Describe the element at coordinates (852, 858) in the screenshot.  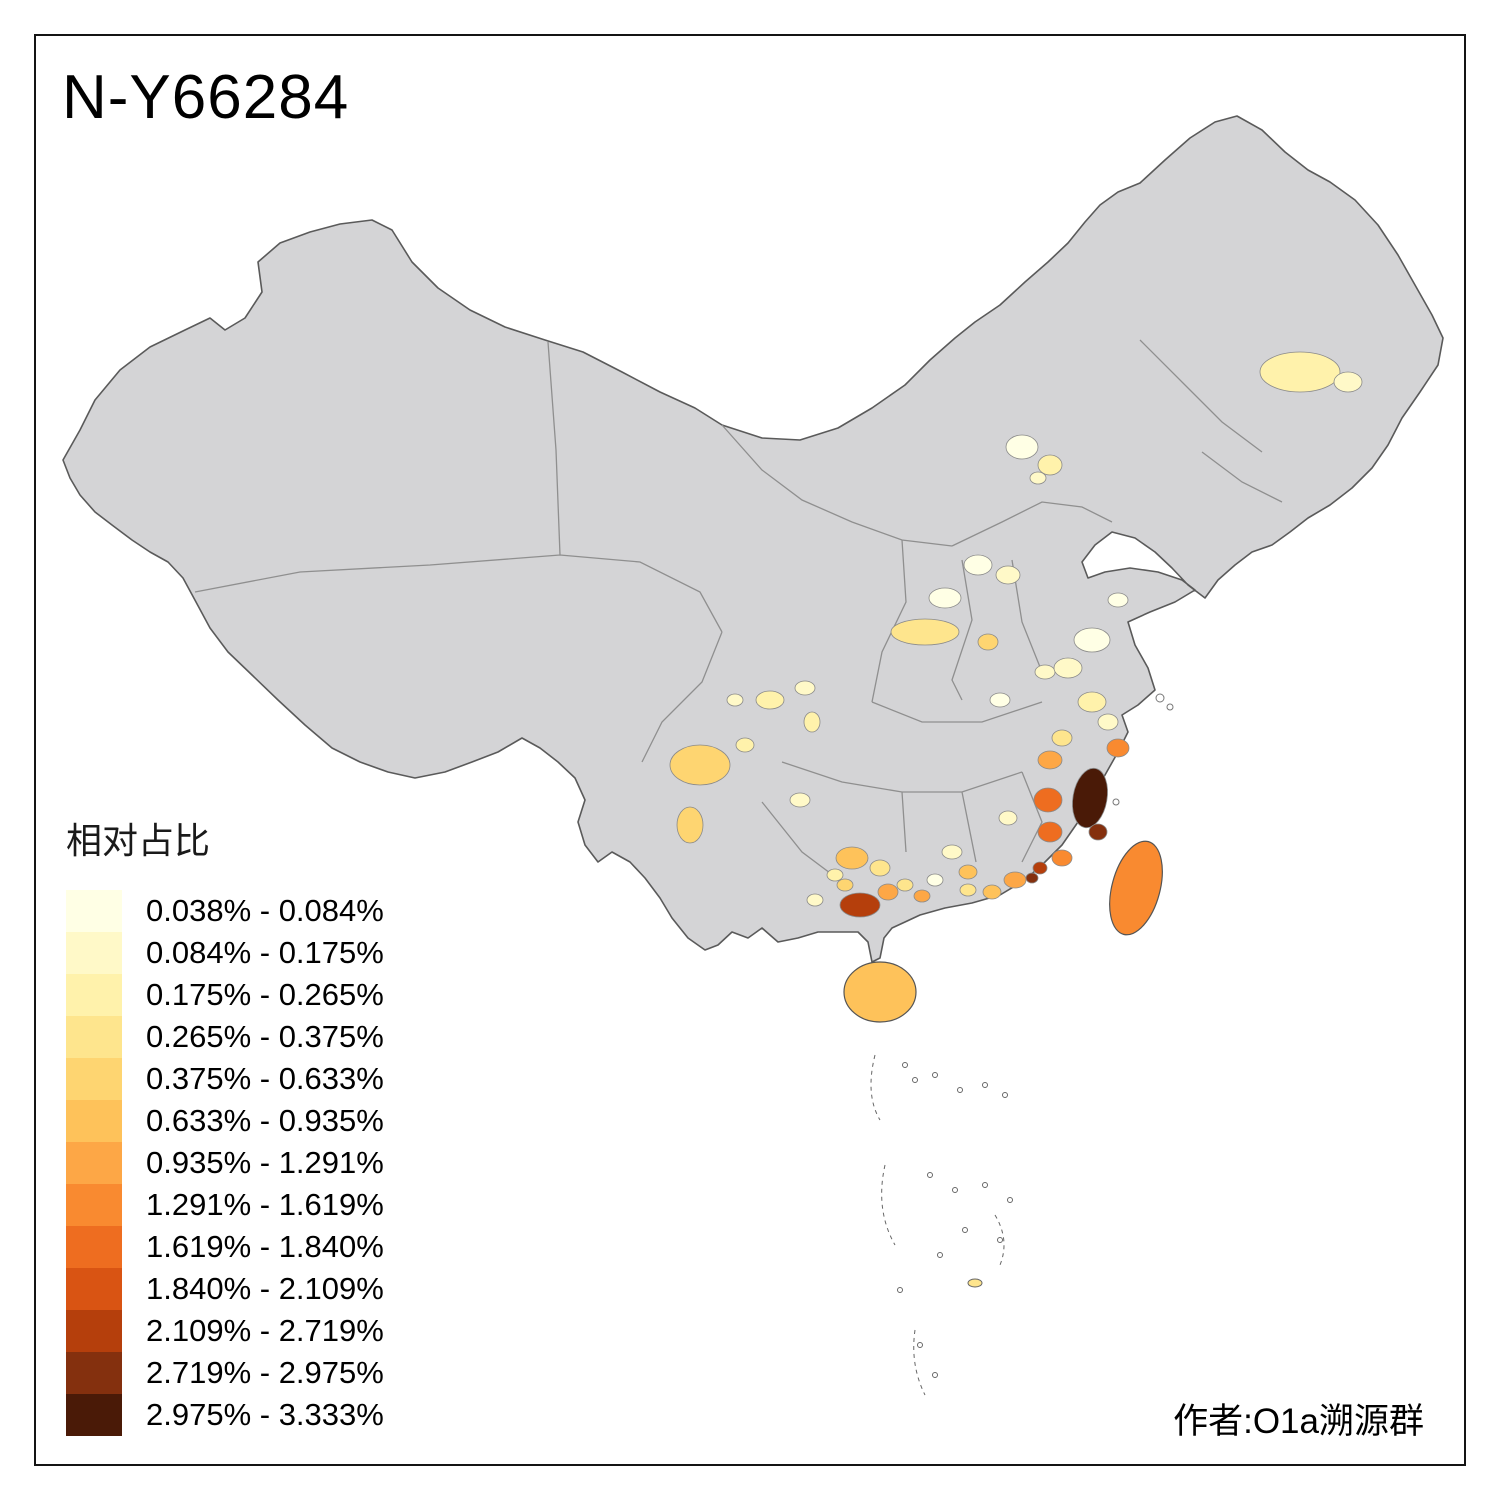
I see `region-guizhou-b` at that location.